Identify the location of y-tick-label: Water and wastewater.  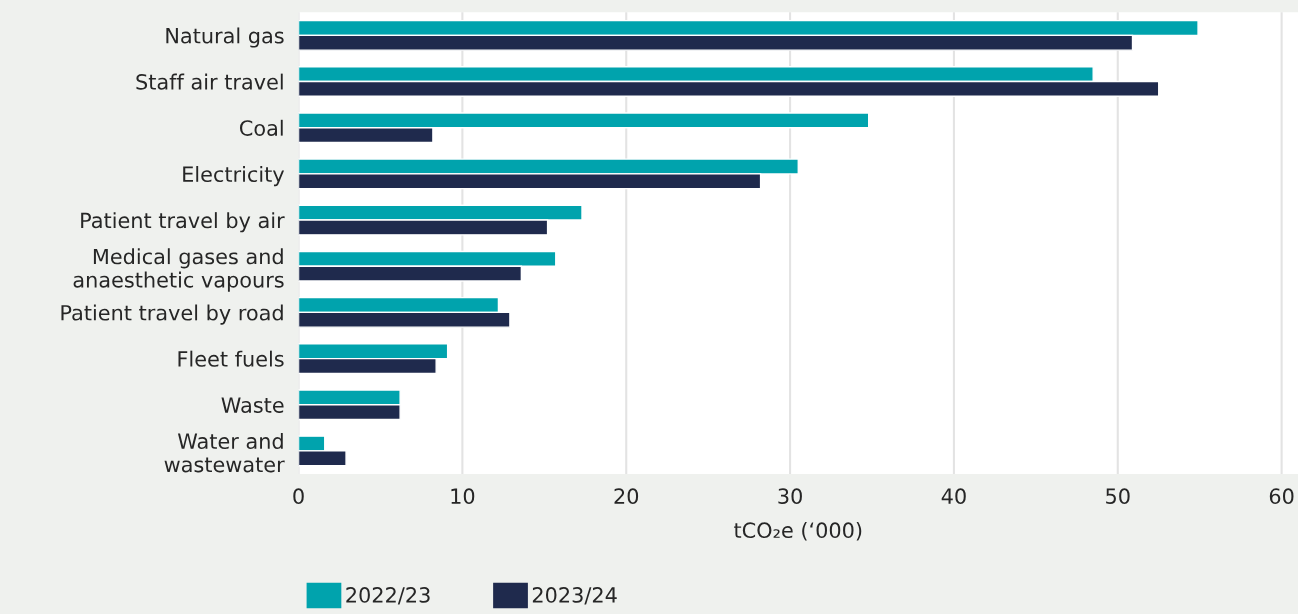
(224, 452).